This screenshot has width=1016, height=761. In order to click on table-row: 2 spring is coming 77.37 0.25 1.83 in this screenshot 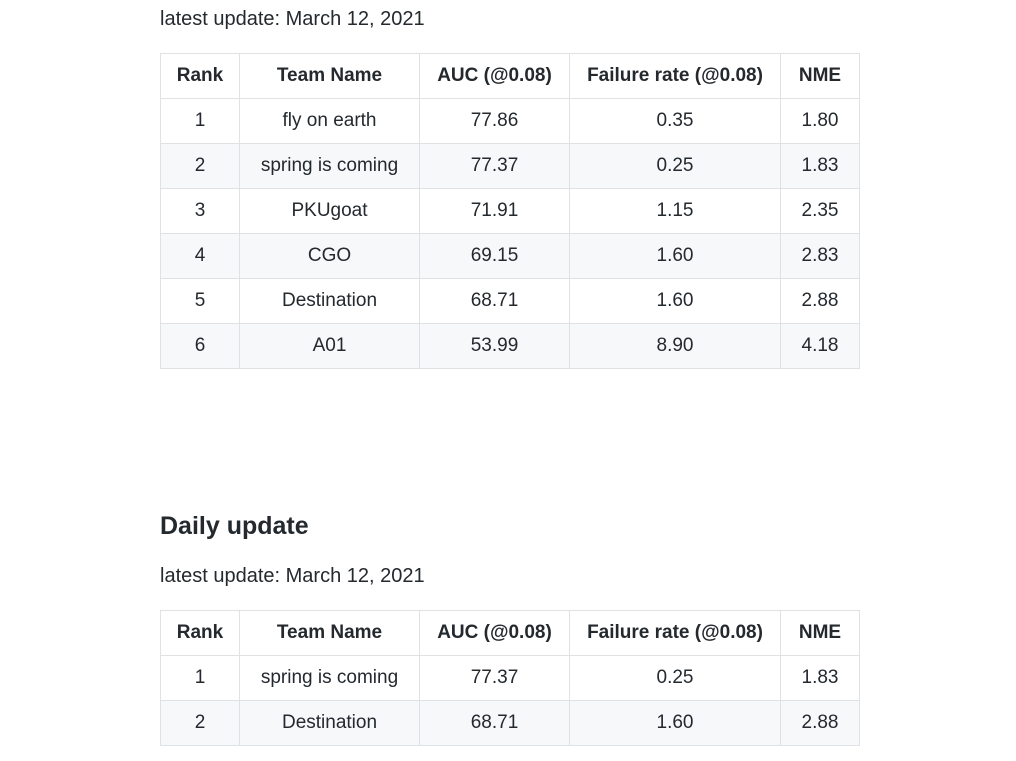, I will do `click(510, 166)`.